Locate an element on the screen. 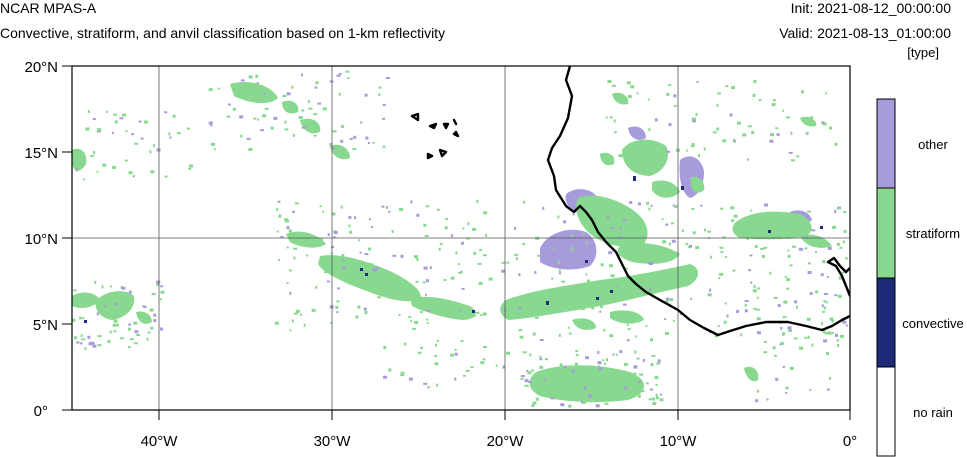  legend-swatch-convective is located at coordinates (886, 322).